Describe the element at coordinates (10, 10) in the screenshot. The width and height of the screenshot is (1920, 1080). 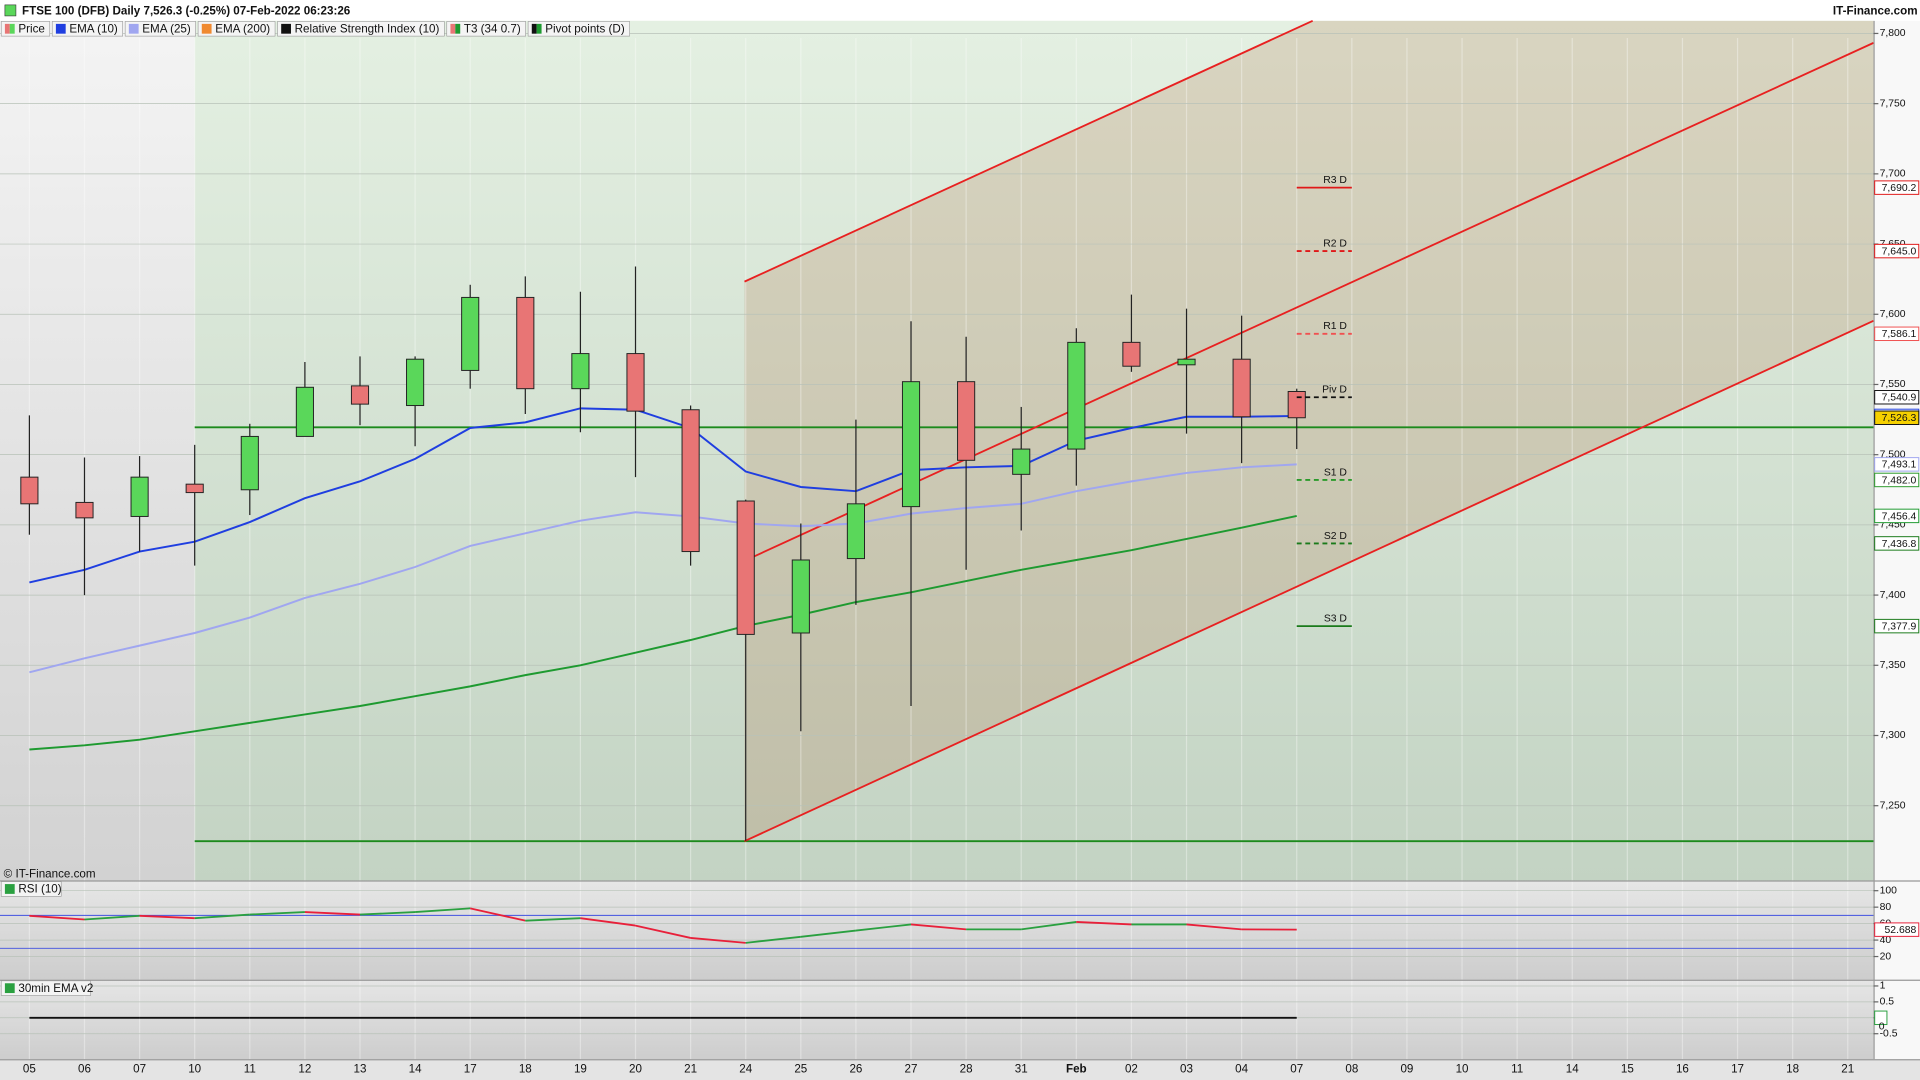
I see `app-icon` at that location.